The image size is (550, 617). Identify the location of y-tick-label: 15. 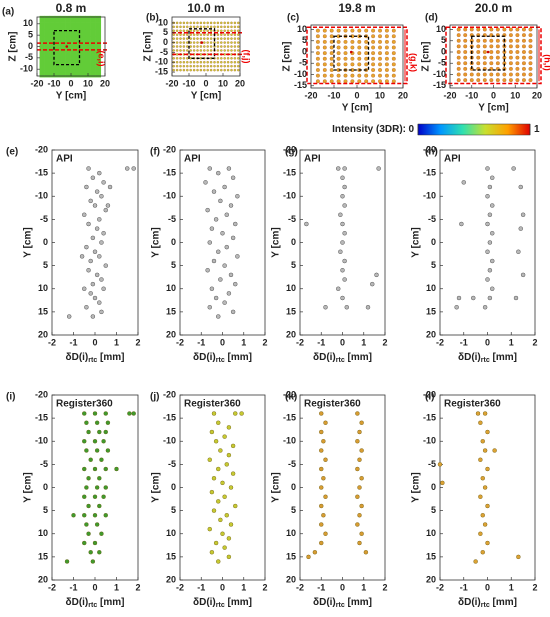
(431, 556).